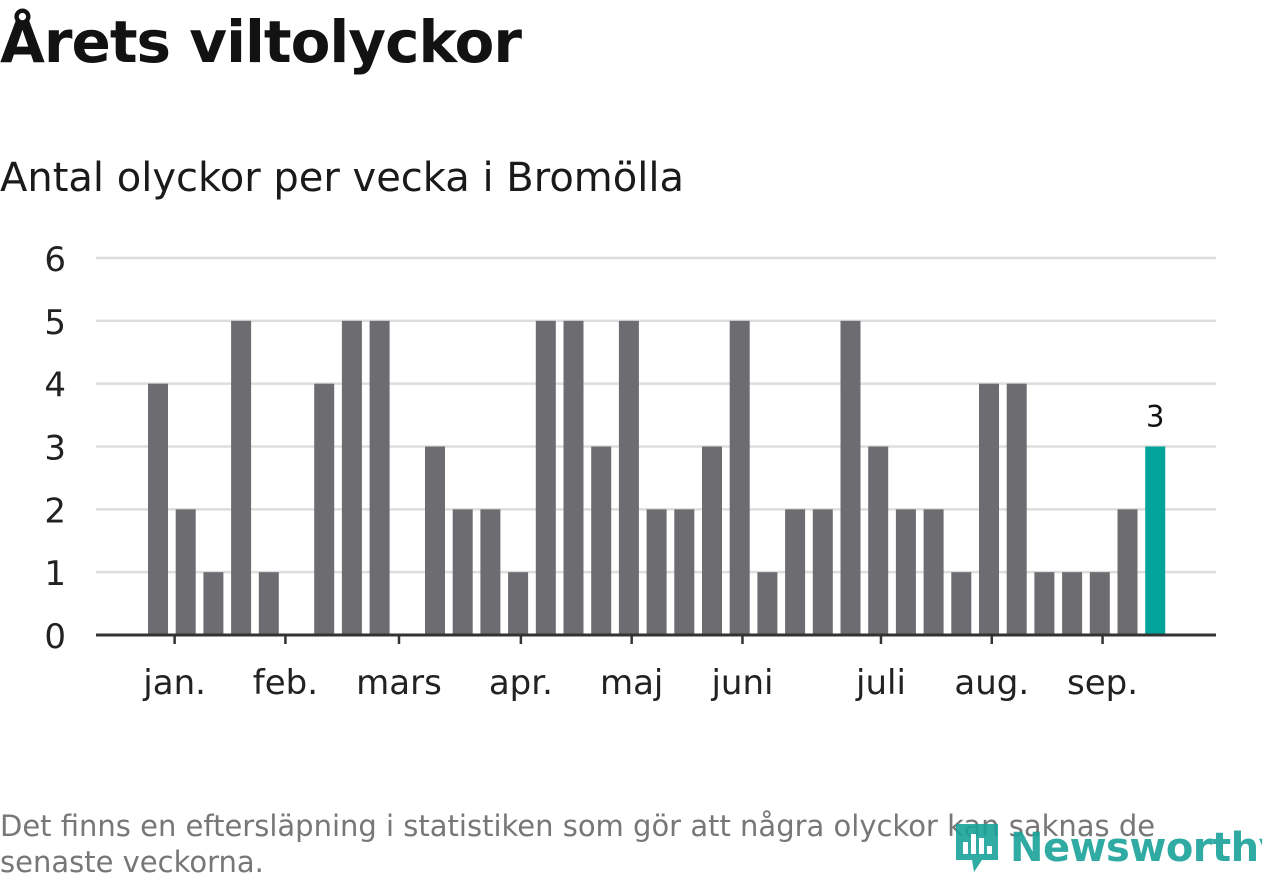 This screenshot has width=1262, height=880. What do you see at coordinates (55, 260) in the screenshot?
I see `y-tick-label: 6` at bounding box center [55, 260].